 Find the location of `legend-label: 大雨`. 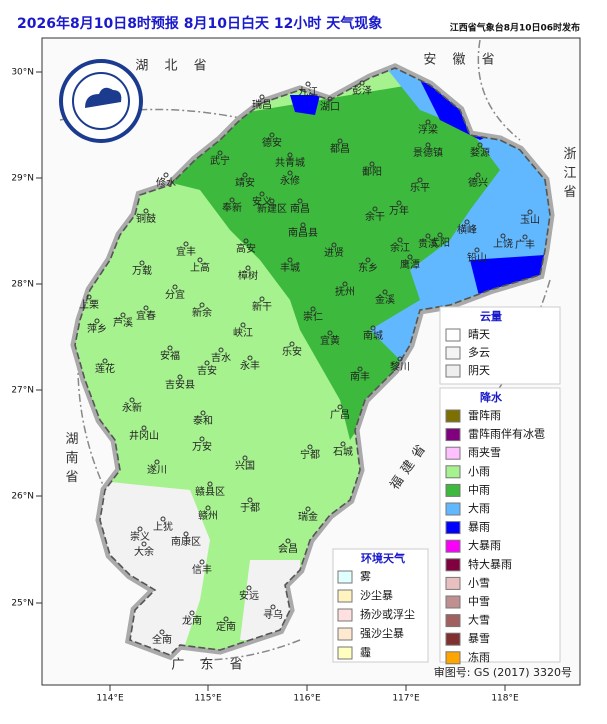

legend-label: 大雨 is located at coordinates (479, 508).